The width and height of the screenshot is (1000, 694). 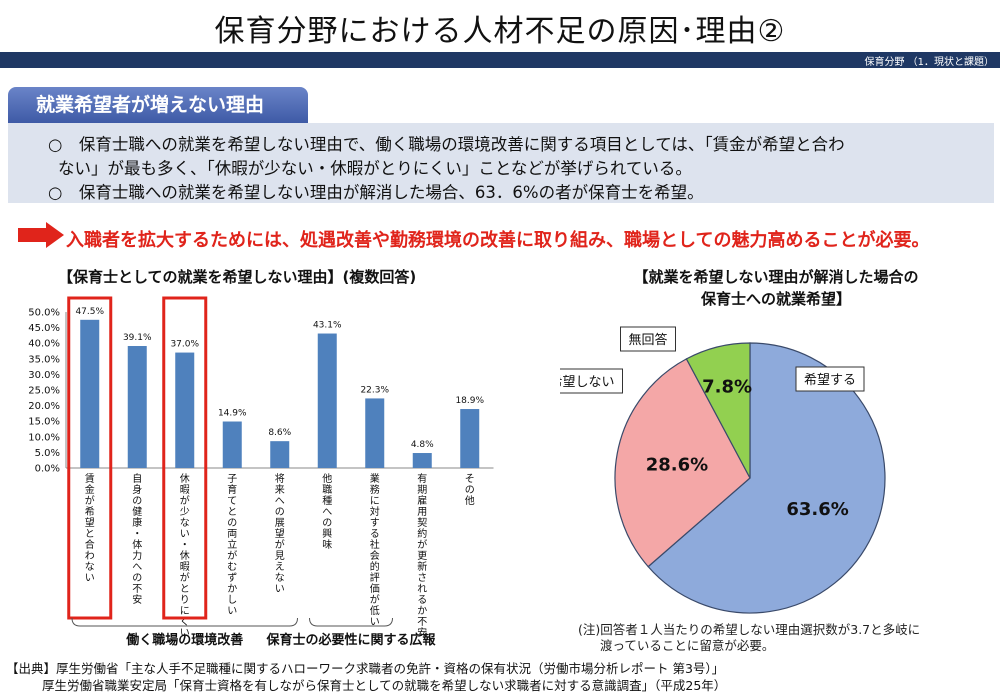 I want to click on pie-value-label: 63.6%, so click(x=817, y=509).